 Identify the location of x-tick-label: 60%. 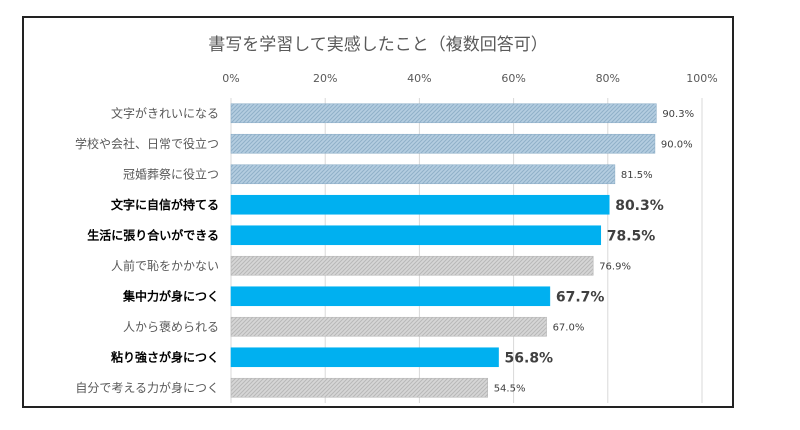
(513, 78).